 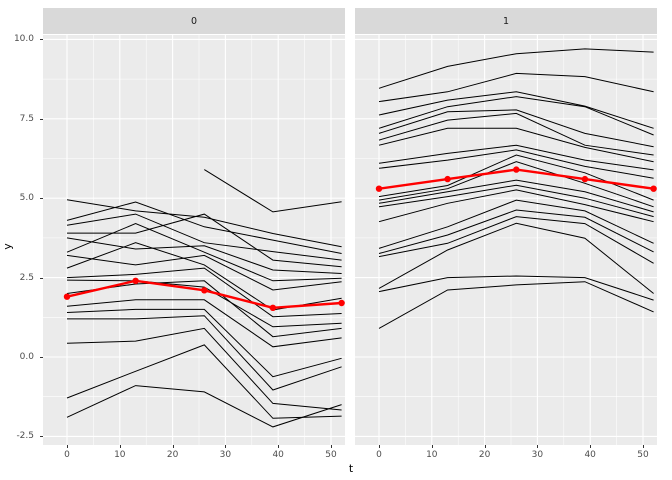 What do you see at coordinates (351, 468) in the screenshot?
I see `x-axis-title: t` at bounding box center [351, 468].